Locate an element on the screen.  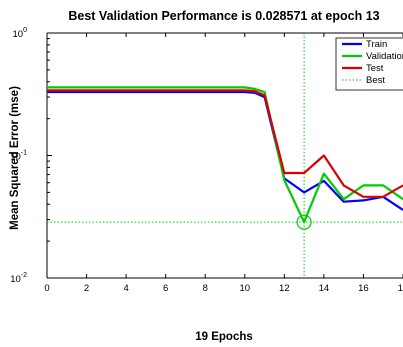
best-point-marker is located at coordinates (304, 222).